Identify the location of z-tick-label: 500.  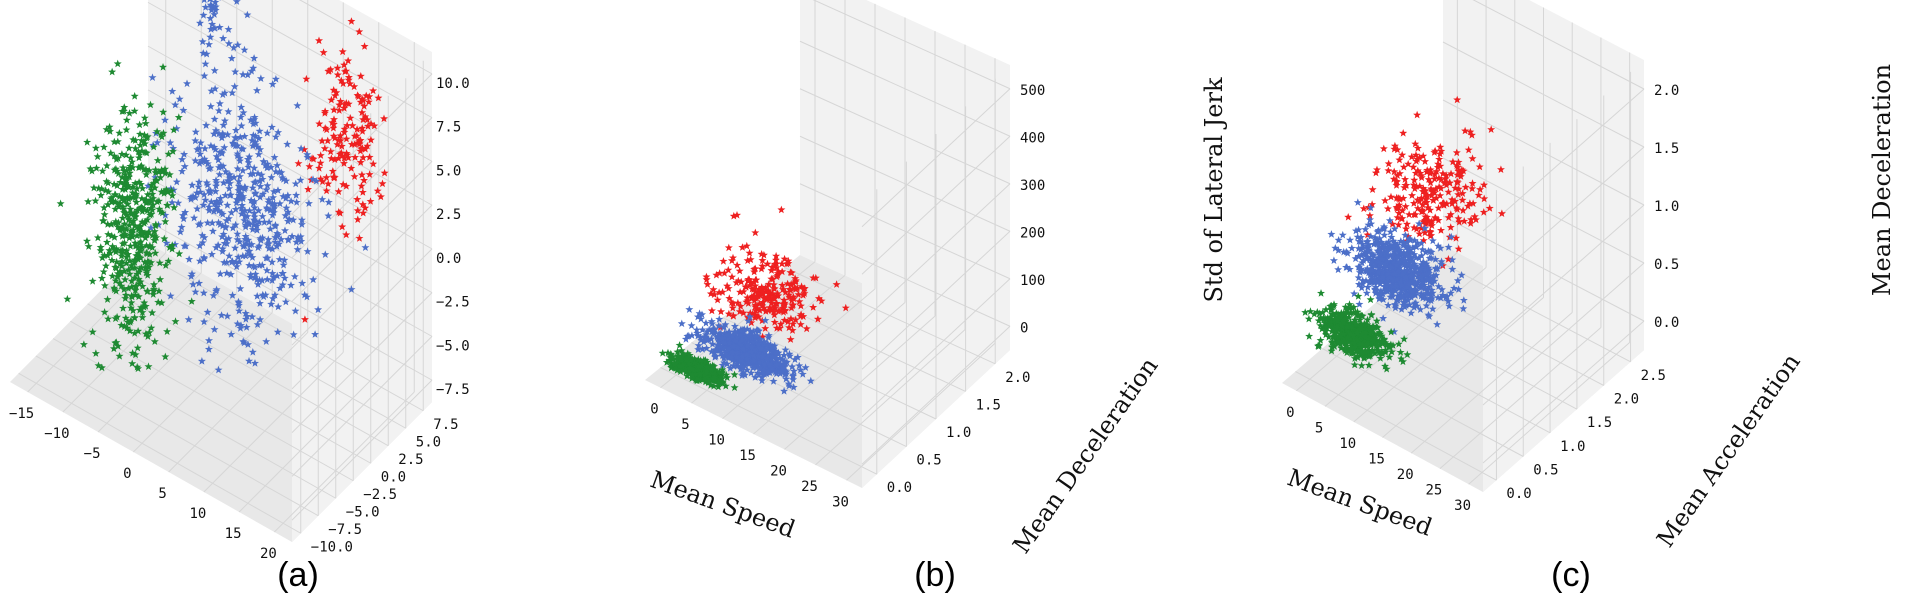
(1032, 91).